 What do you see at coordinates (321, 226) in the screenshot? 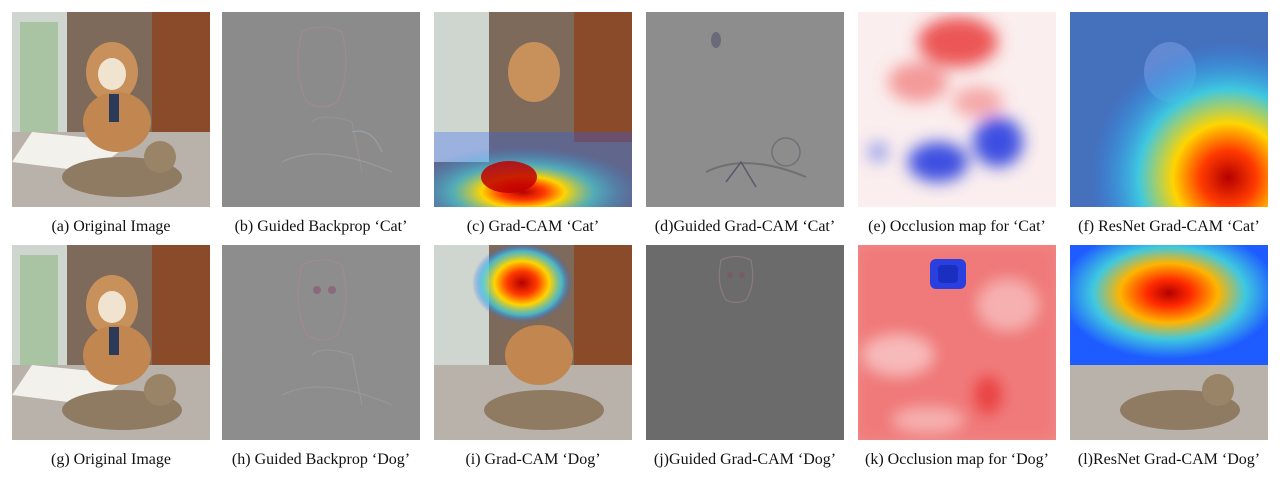
I see `caption-b: (b) Guided Backprop ‘Cat’` at bounding box center [321, 226].